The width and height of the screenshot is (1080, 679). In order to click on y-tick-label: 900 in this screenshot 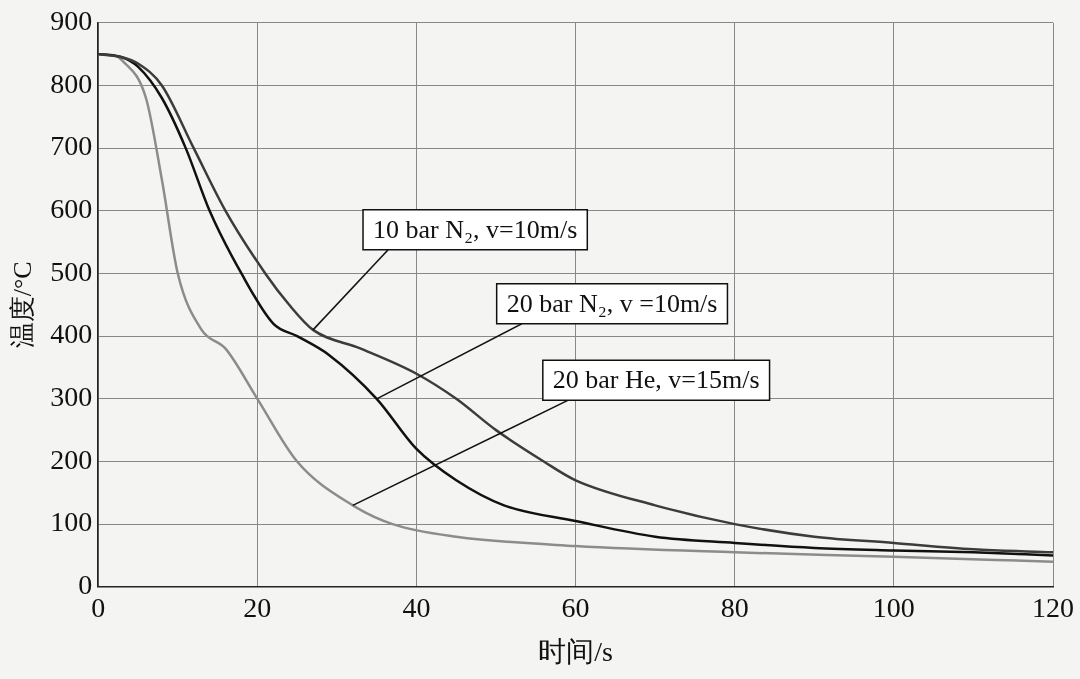, I will do `click(71, 21)`.